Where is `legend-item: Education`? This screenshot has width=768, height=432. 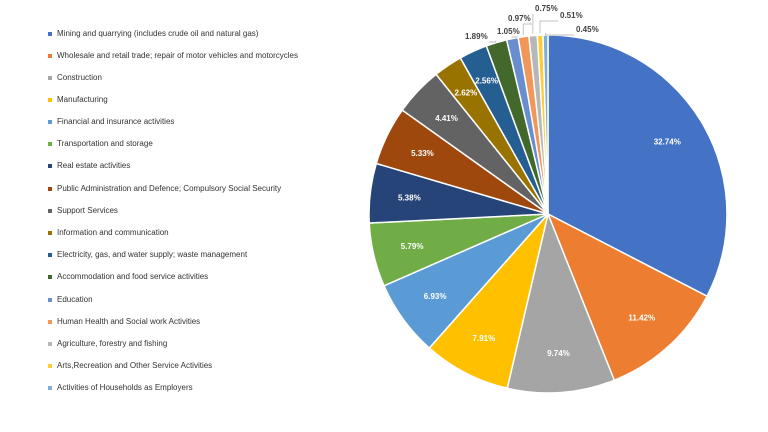 legend-item: Education is located at coordinates (173, 300).